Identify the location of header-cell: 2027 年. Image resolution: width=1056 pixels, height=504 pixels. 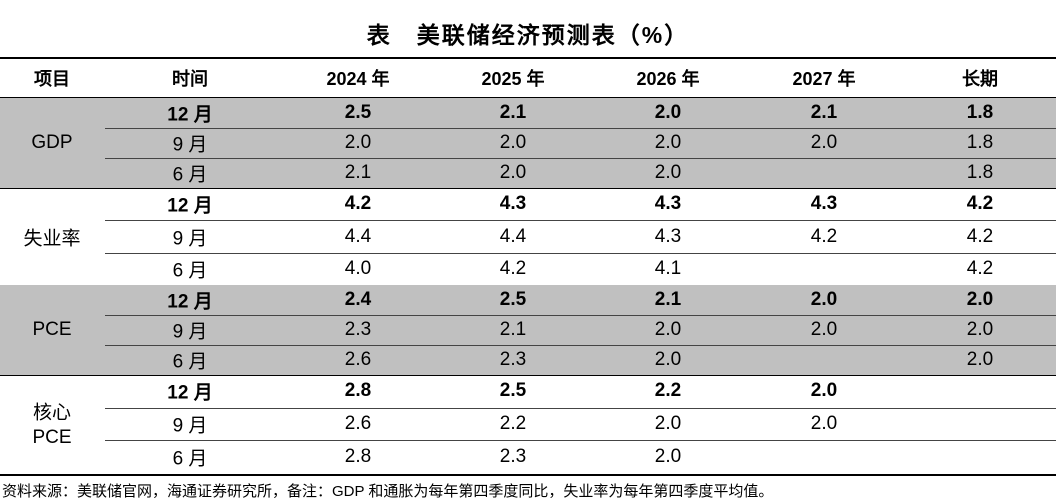
(824, 79).